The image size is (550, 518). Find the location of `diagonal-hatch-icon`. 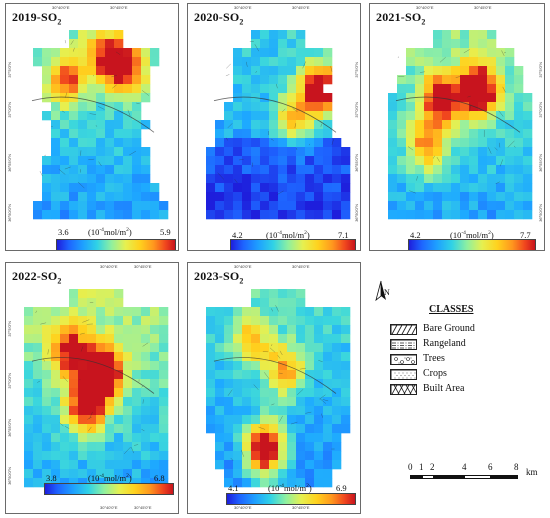

diagonal-hatch-icon is located at coordinates (403, 329).